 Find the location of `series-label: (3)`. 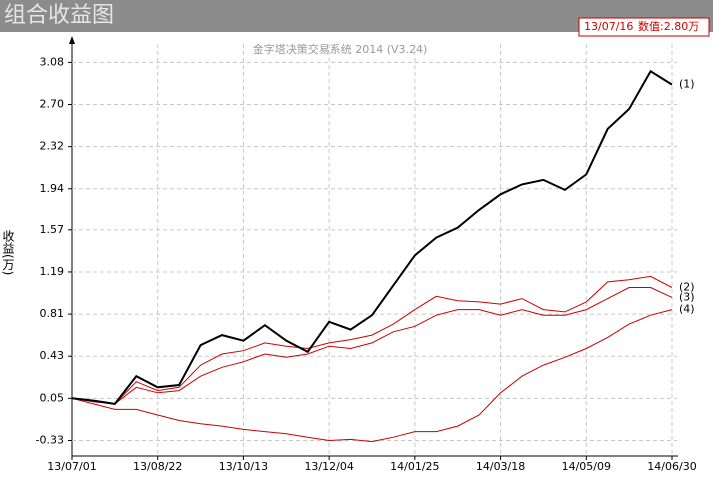

series-label: (3) is located at coordinates (687, 296).